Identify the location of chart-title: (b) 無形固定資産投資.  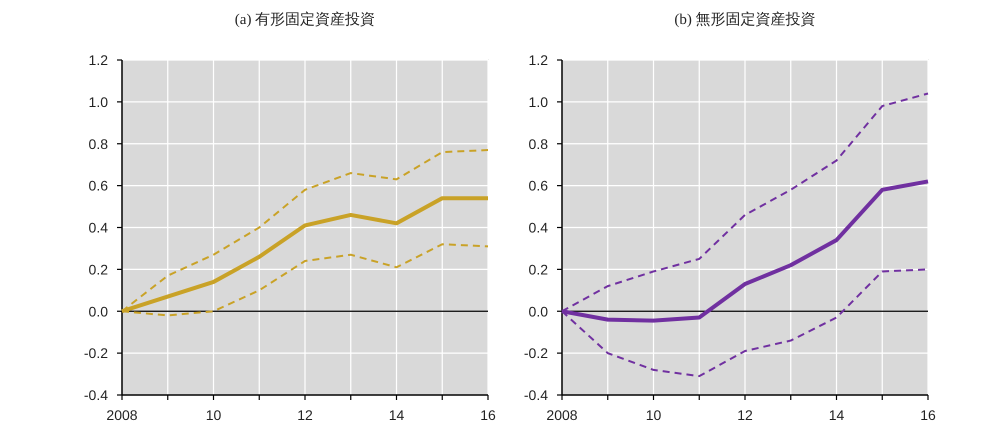
(745, 19).